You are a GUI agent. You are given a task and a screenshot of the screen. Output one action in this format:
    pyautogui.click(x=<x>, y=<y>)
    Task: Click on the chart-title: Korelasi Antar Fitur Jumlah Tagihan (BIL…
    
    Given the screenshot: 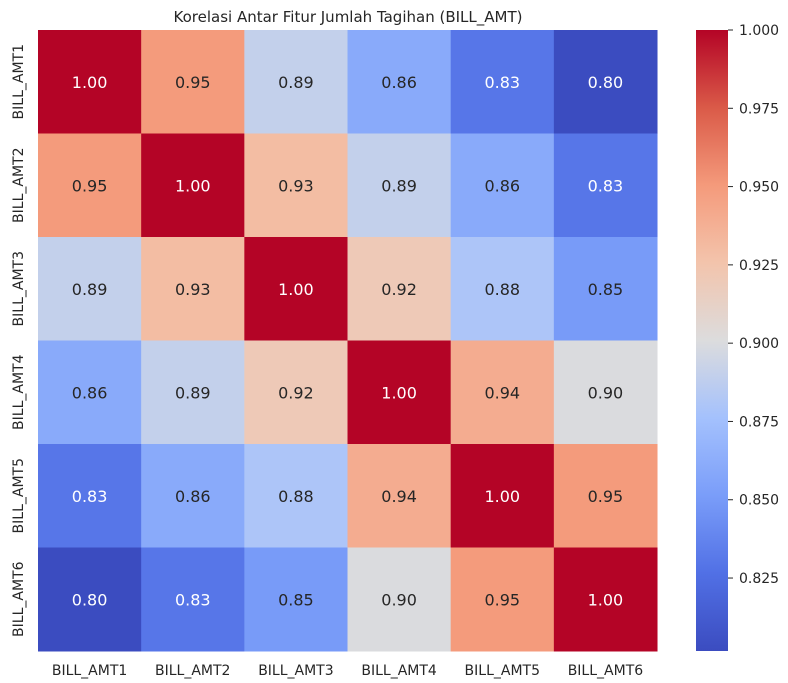 What is the action you would take?
    pyautogui.click(x=348, y=17)
    